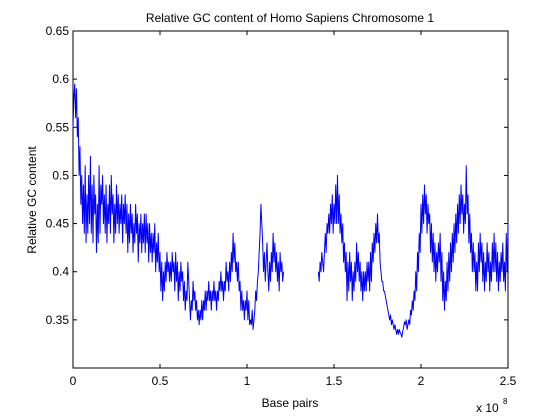 The image size is (560, 420). Describe the element at coordinates (160, 381) in the screenshot. I see `x-tick-label: 0.5` at that location.